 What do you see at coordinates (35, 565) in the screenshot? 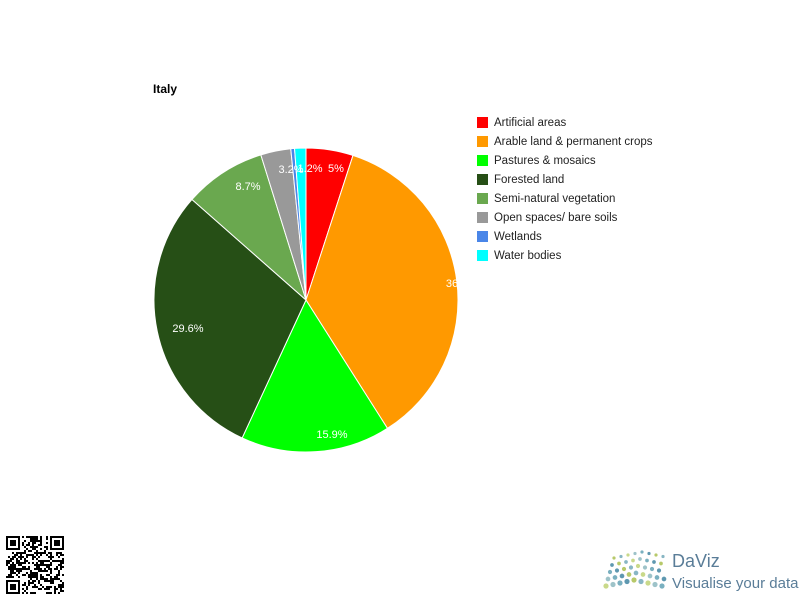
I see `qr-code` at bounding box center [35, 565].